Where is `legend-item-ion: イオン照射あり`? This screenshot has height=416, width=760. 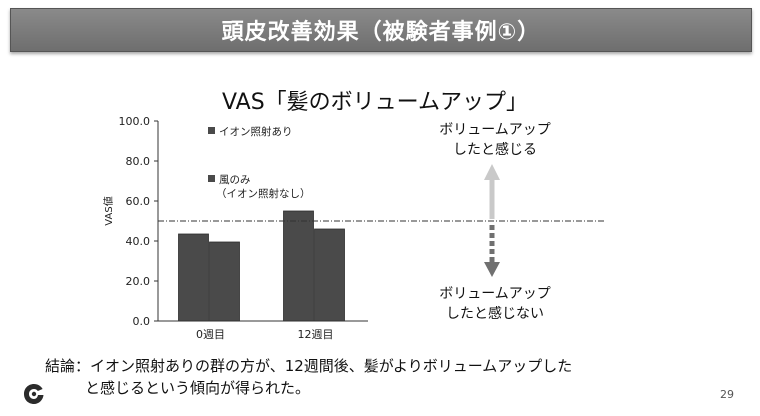
legend-item-ion: イオン照射あり is located at coordinates (250, 131).